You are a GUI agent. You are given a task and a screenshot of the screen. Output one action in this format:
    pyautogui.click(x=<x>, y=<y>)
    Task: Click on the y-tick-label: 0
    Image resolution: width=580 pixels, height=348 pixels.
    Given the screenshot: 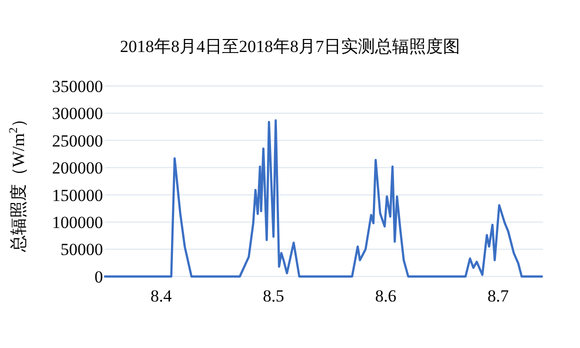 What is the action you would take?
    pyautogui.click(x=98, y=276)
    